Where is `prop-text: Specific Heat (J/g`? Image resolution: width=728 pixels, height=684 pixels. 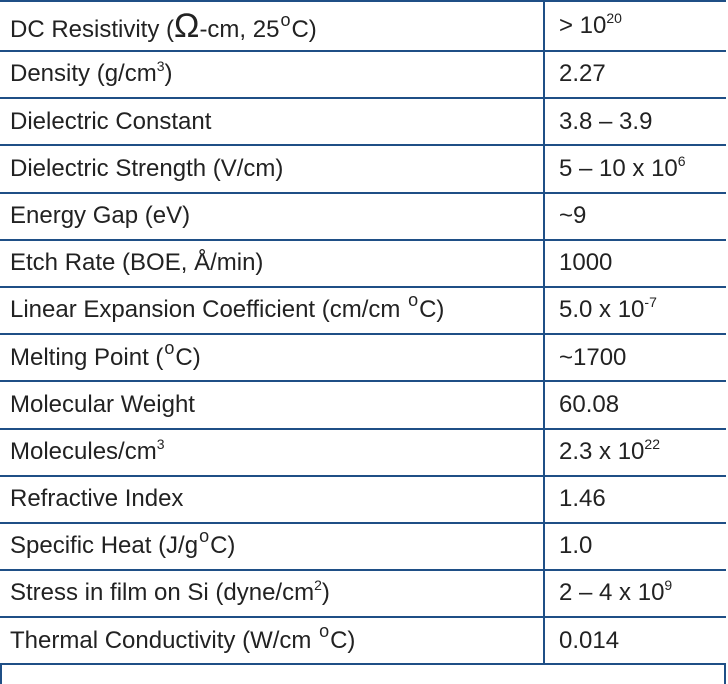 prop-text: Specific Heat (J/g is located at coordinates (104, 546).